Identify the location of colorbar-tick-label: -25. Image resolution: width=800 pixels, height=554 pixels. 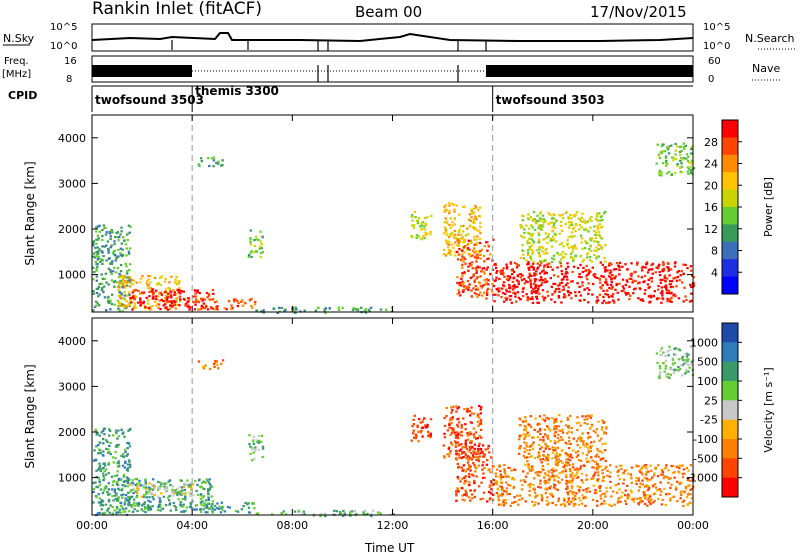
(709, 420).